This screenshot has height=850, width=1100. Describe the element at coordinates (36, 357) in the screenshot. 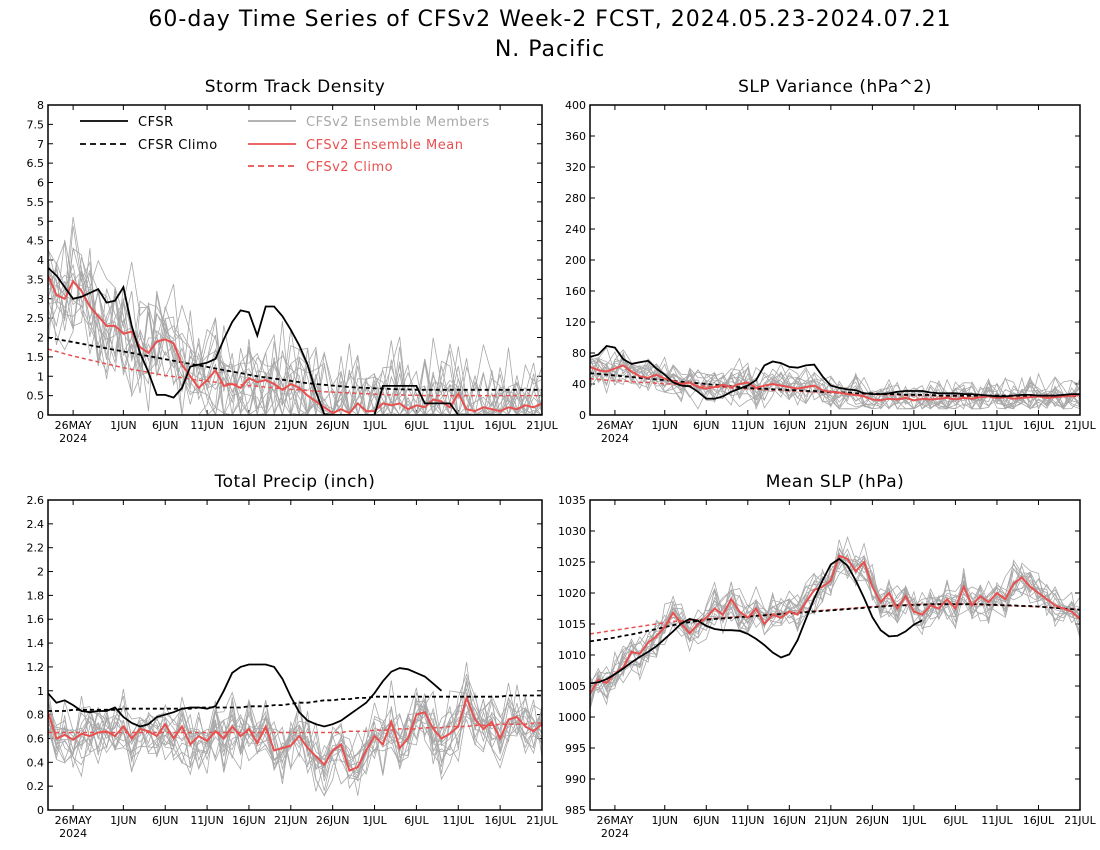

I see `y-tick-label: 1.5` at that location.